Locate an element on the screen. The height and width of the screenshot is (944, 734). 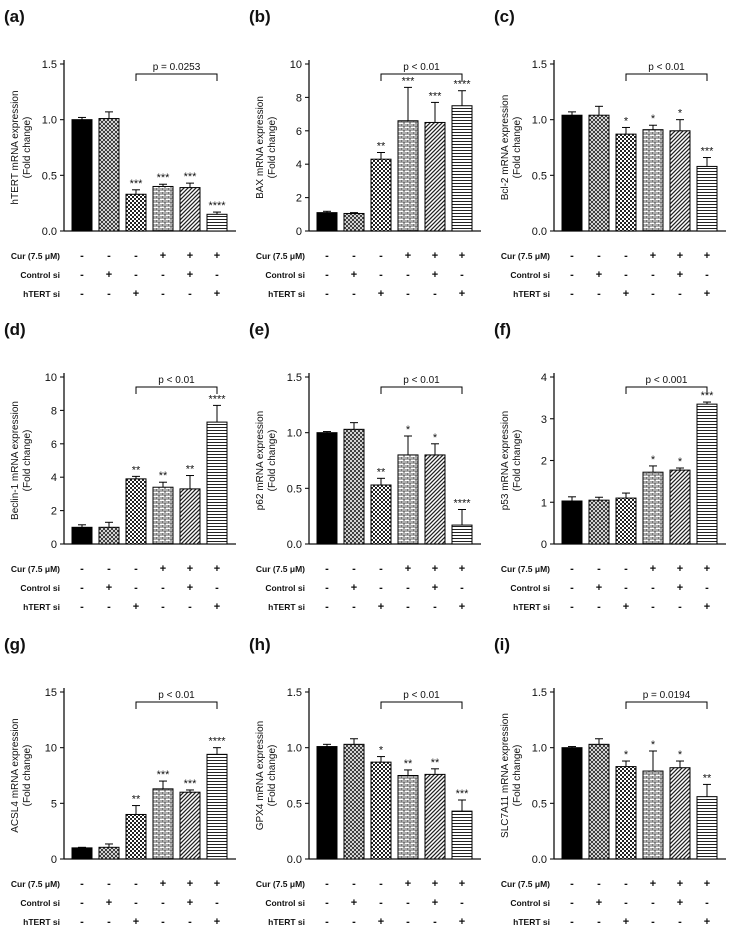
y-axis-title-line1: BAX mRNA expression is located at coordinates (260, 147).